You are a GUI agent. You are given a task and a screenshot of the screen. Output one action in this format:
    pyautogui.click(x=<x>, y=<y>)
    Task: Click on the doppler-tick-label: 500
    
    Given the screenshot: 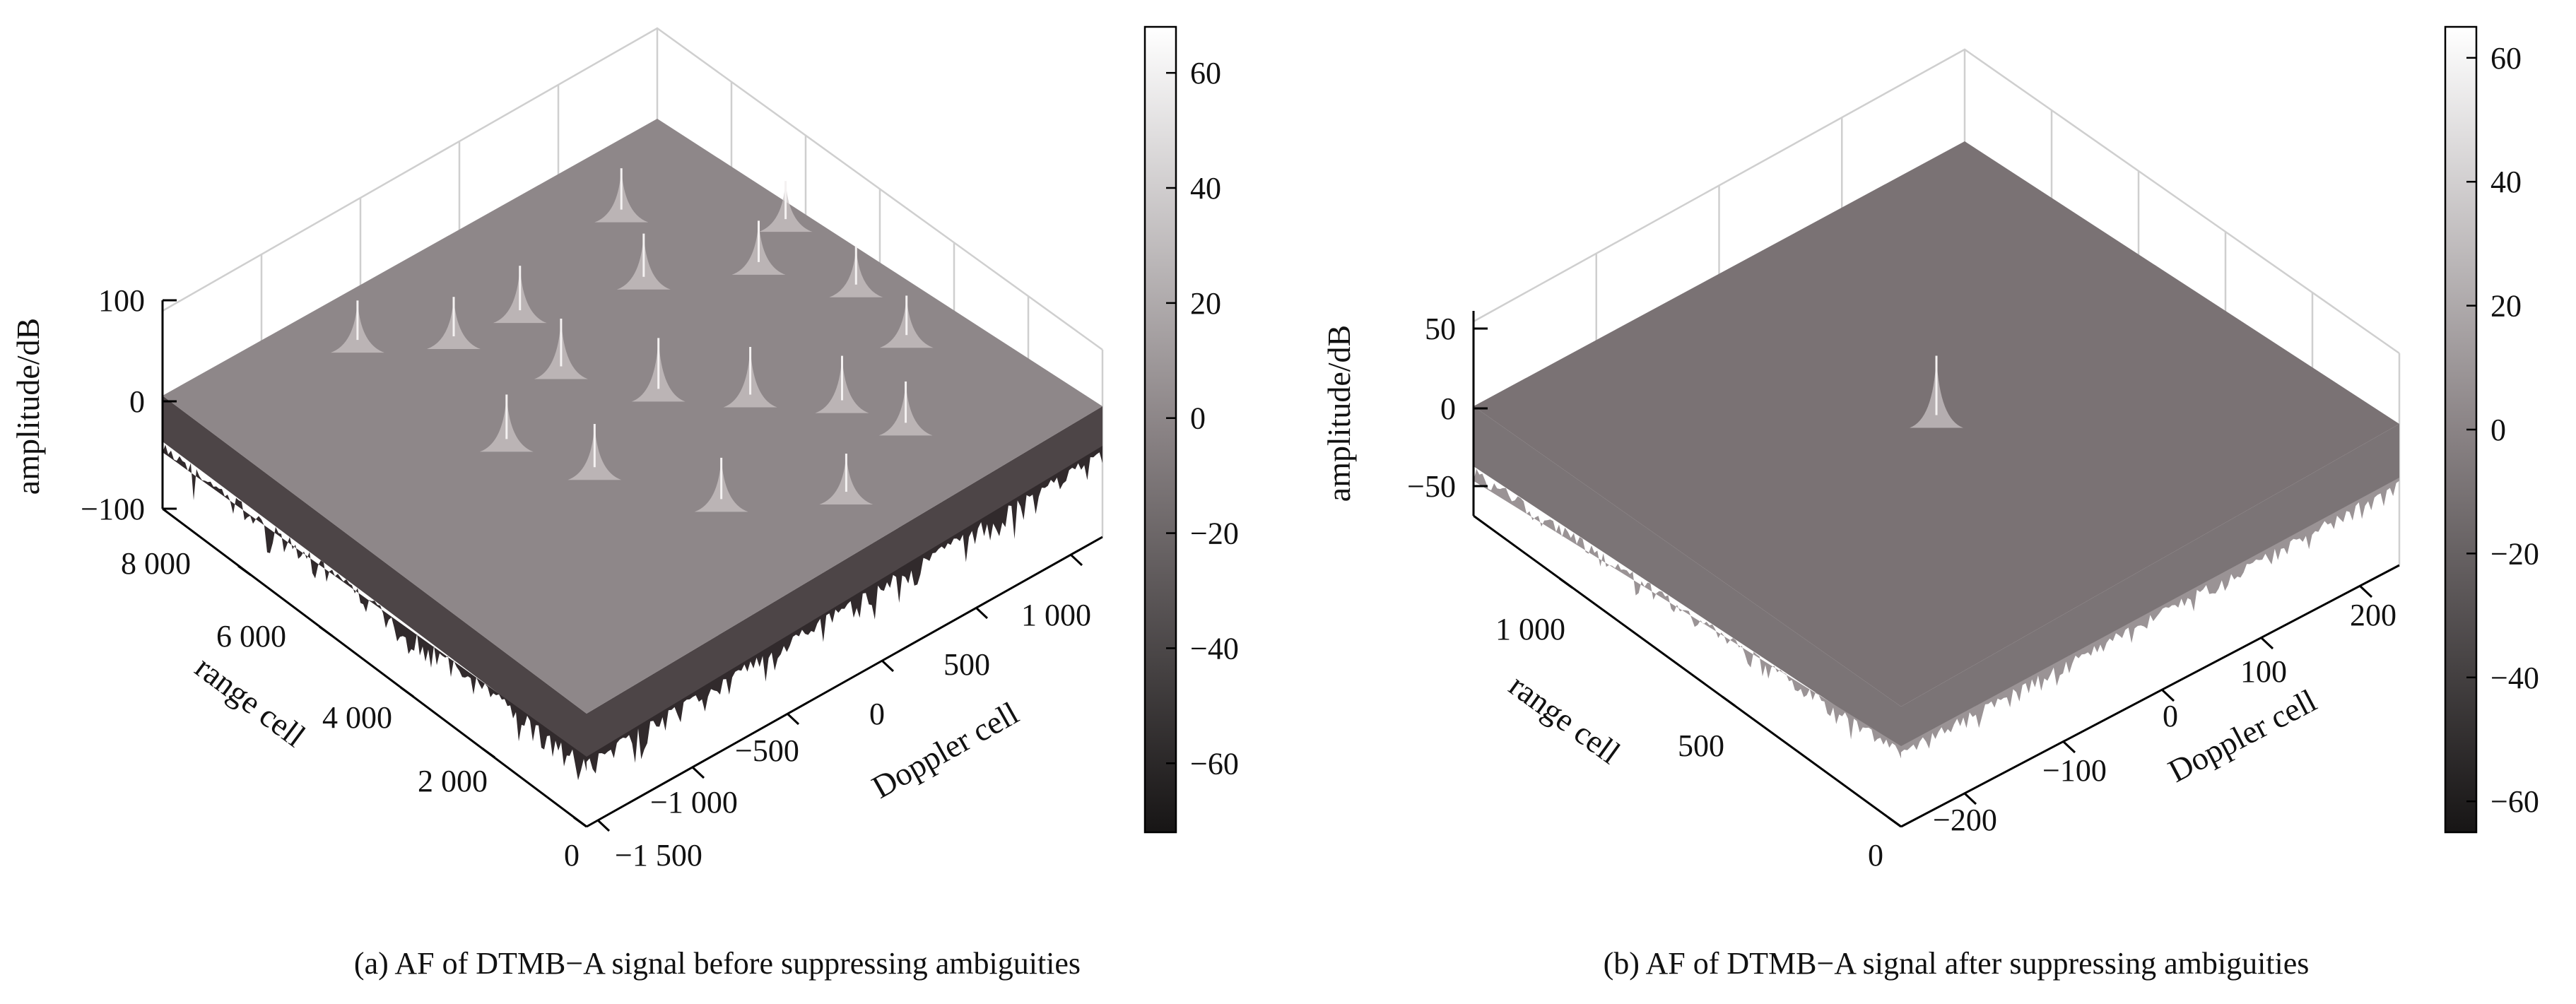 What is the action you would take?
    pyautogui.click(x=966, y=664)
    